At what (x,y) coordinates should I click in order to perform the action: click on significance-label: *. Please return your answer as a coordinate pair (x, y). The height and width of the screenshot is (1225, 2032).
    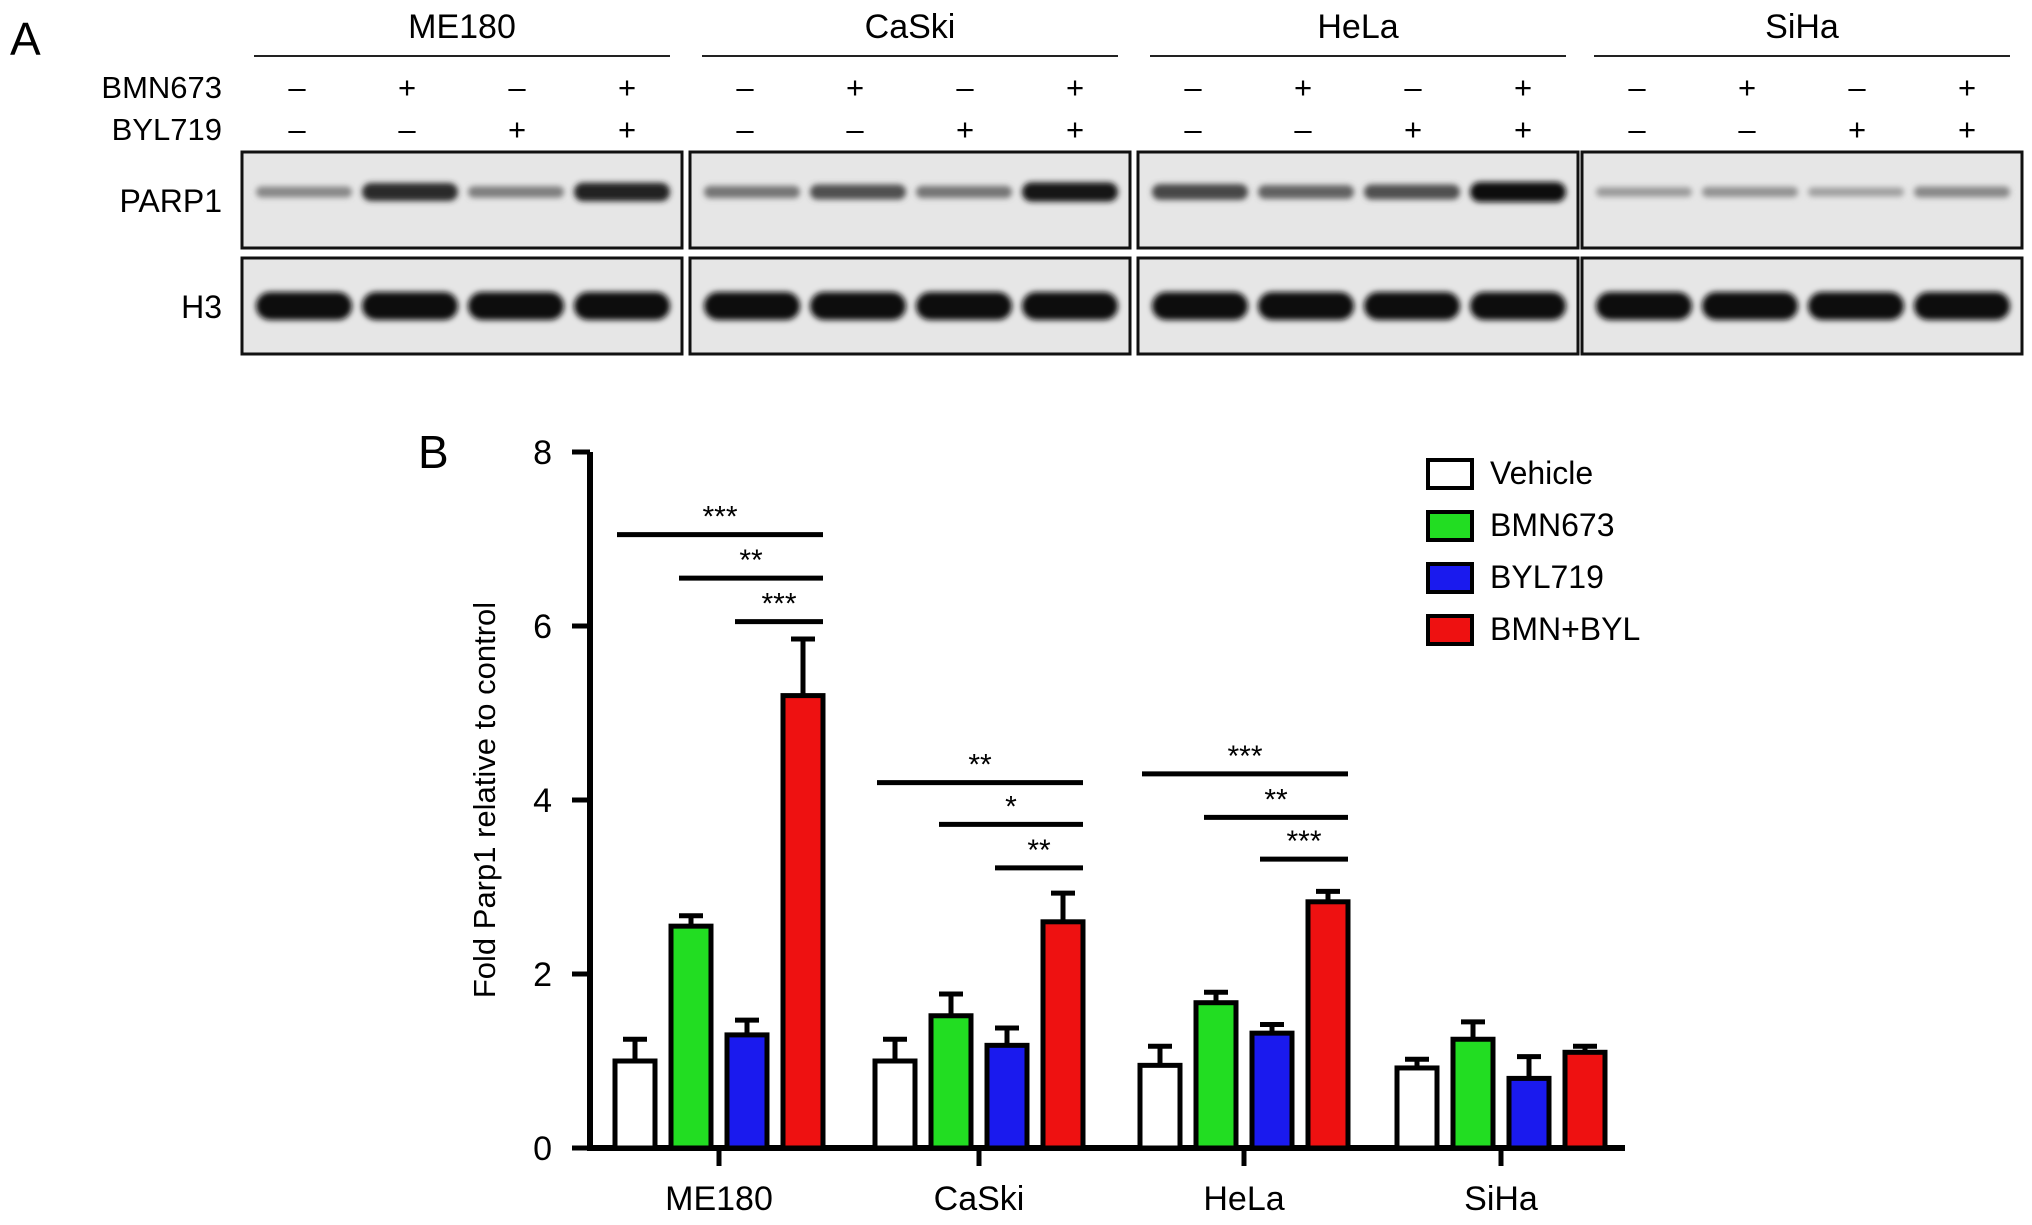
    Looking at the image, I should click on (1011, 806).